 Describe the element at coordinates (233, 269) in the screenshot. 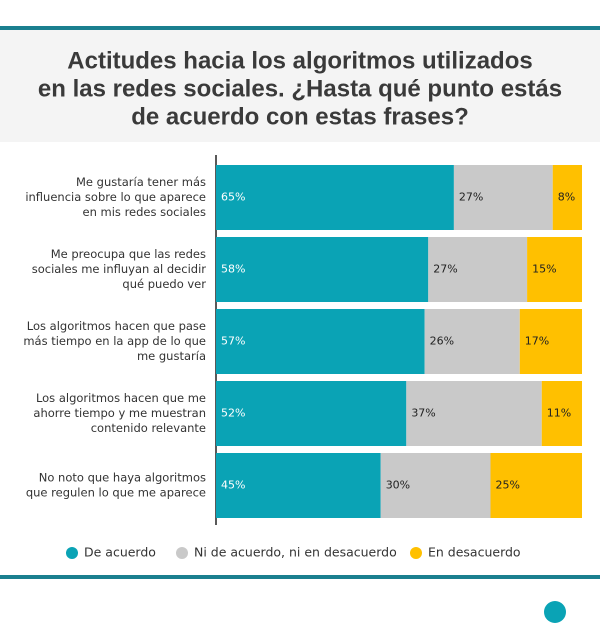

I see `value-label: 58%` at that location.